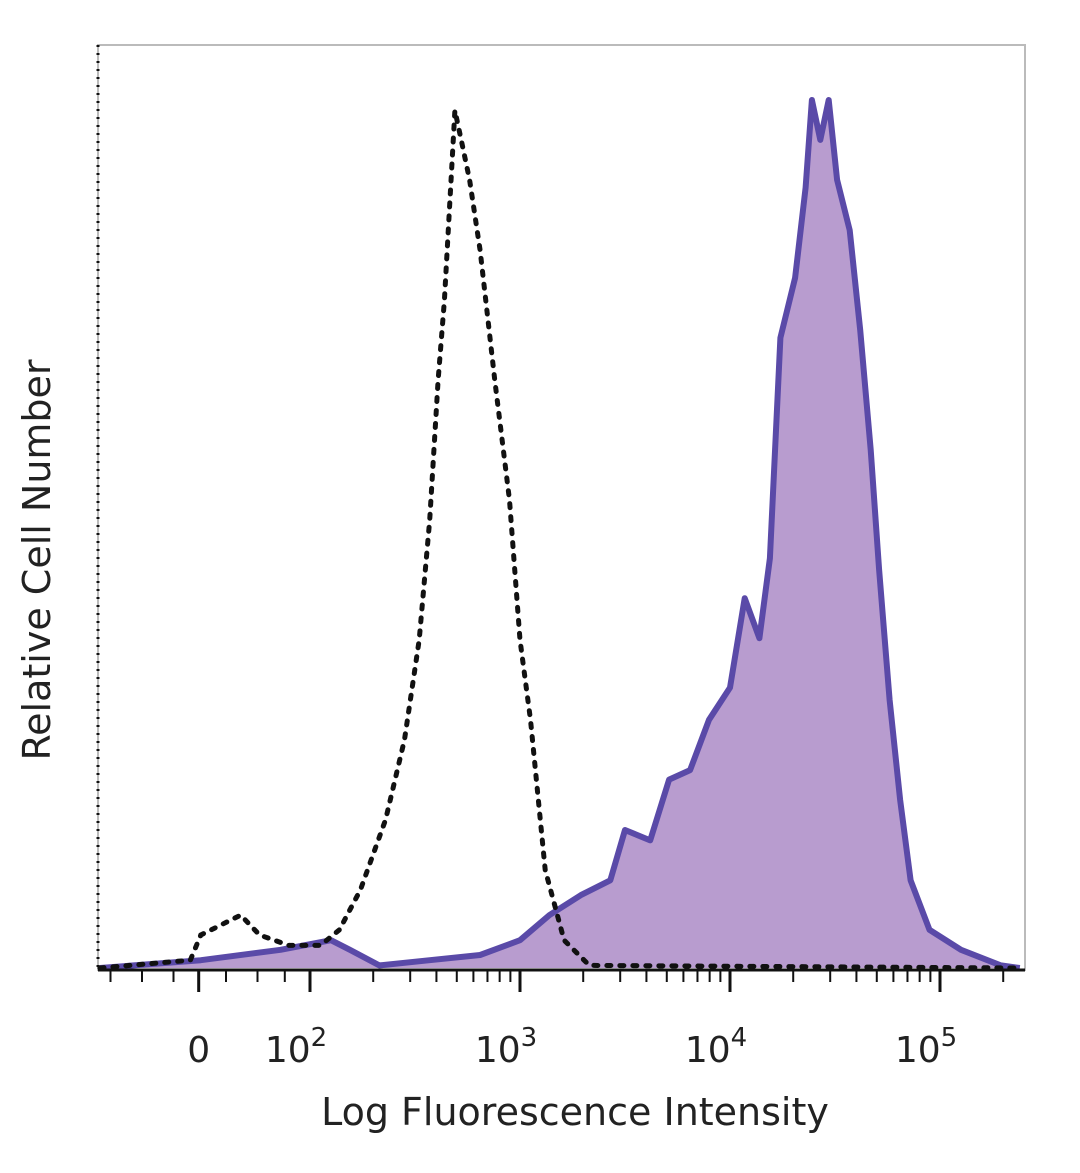 The image size is (1080, 1173). Describe the element at coordinates (198, 1050) in the screenshot. I see `x-tick-label: 0` at that location.